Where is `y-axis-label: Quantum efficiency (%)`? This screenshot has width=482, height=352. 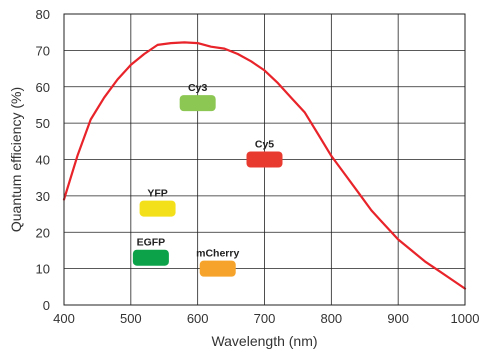 y-axis-label: Quantum efficiency (%) is located at coordinates (16, 159).